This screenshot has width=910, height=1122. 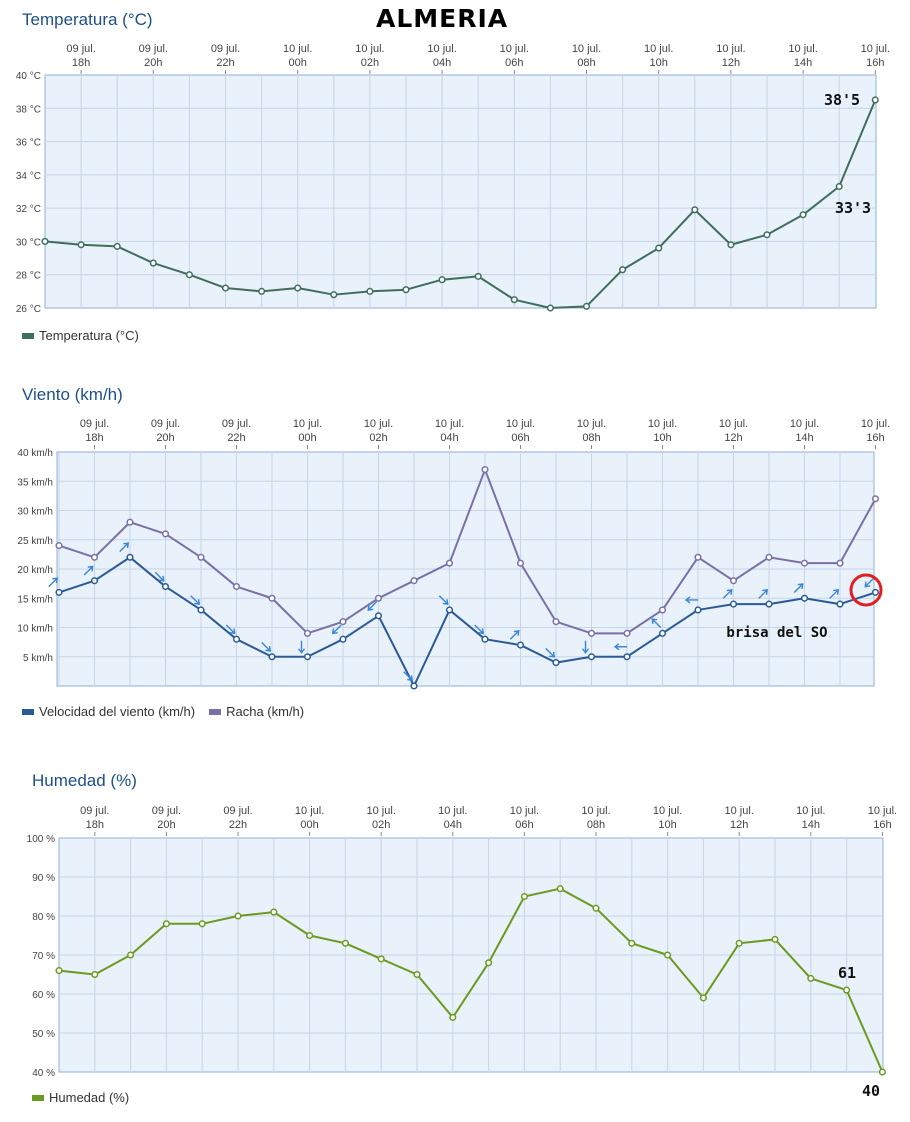 What do you see at coordinates (43, 878) in the screenshot?
I see `y-tick-label: 90 %` at bounding box center [43, 878].